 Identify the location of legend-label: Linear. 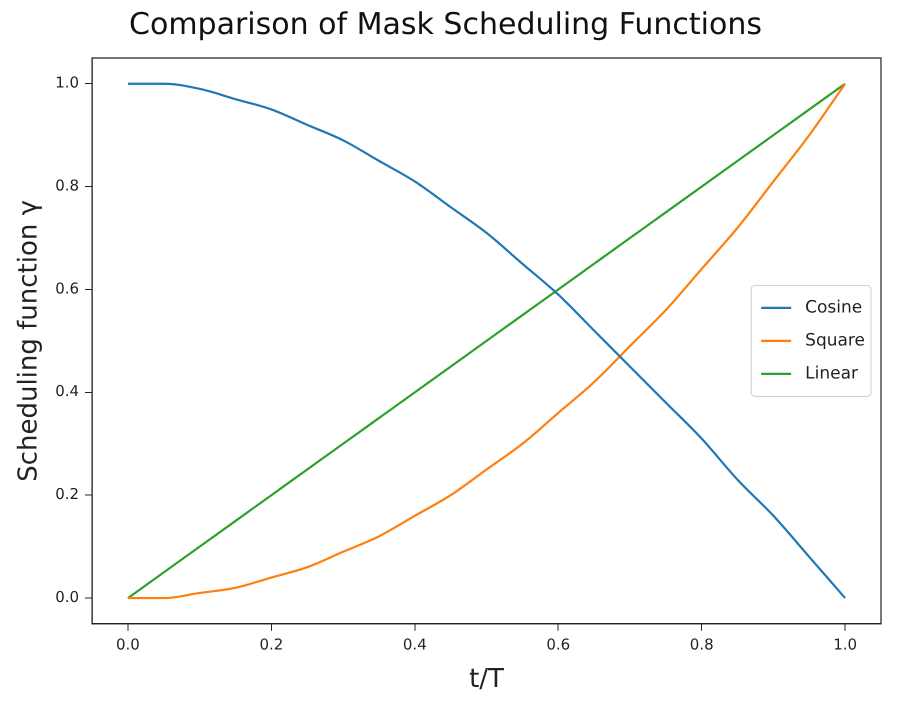
(831, 373).